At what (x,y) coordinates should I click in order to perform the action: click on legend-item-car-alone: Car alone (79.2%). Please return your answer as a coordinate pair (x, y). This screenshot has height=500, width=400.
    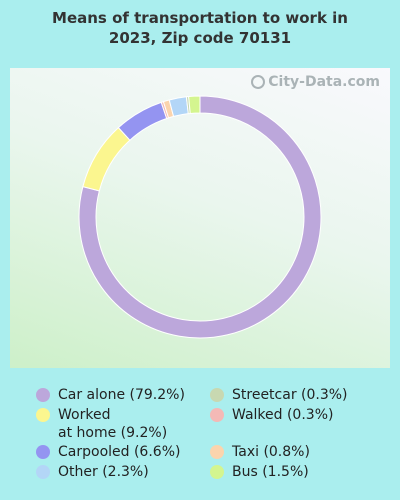
    Looking at the image, I should click on (110, 395).